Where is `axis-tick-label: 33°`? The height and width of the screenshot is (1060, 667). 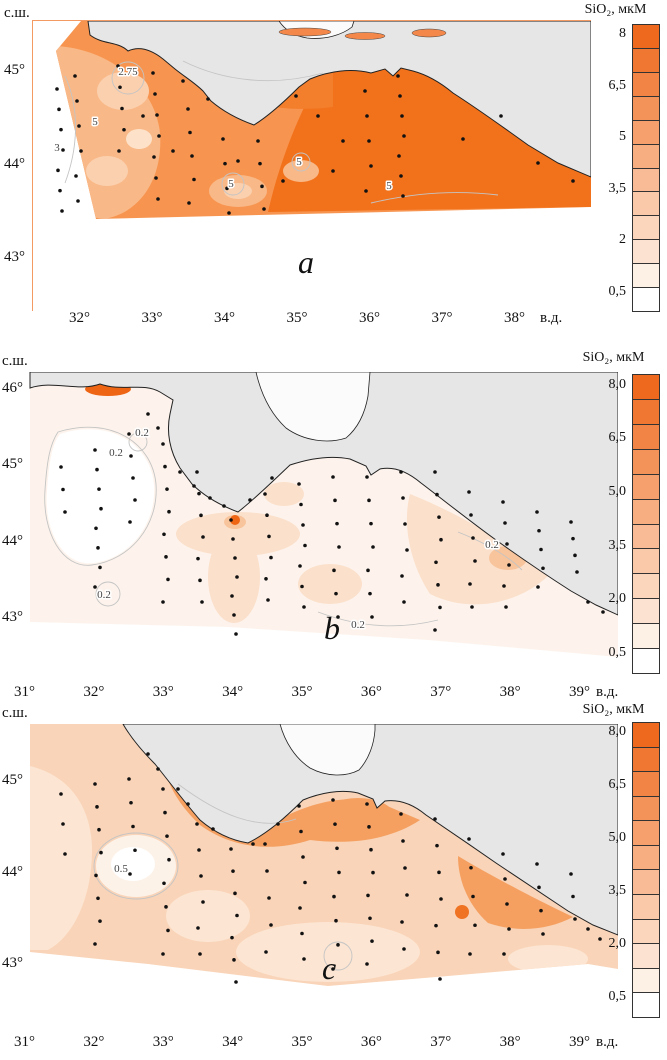
axis-tick-label: 33° is located at coordinates (152, 318).